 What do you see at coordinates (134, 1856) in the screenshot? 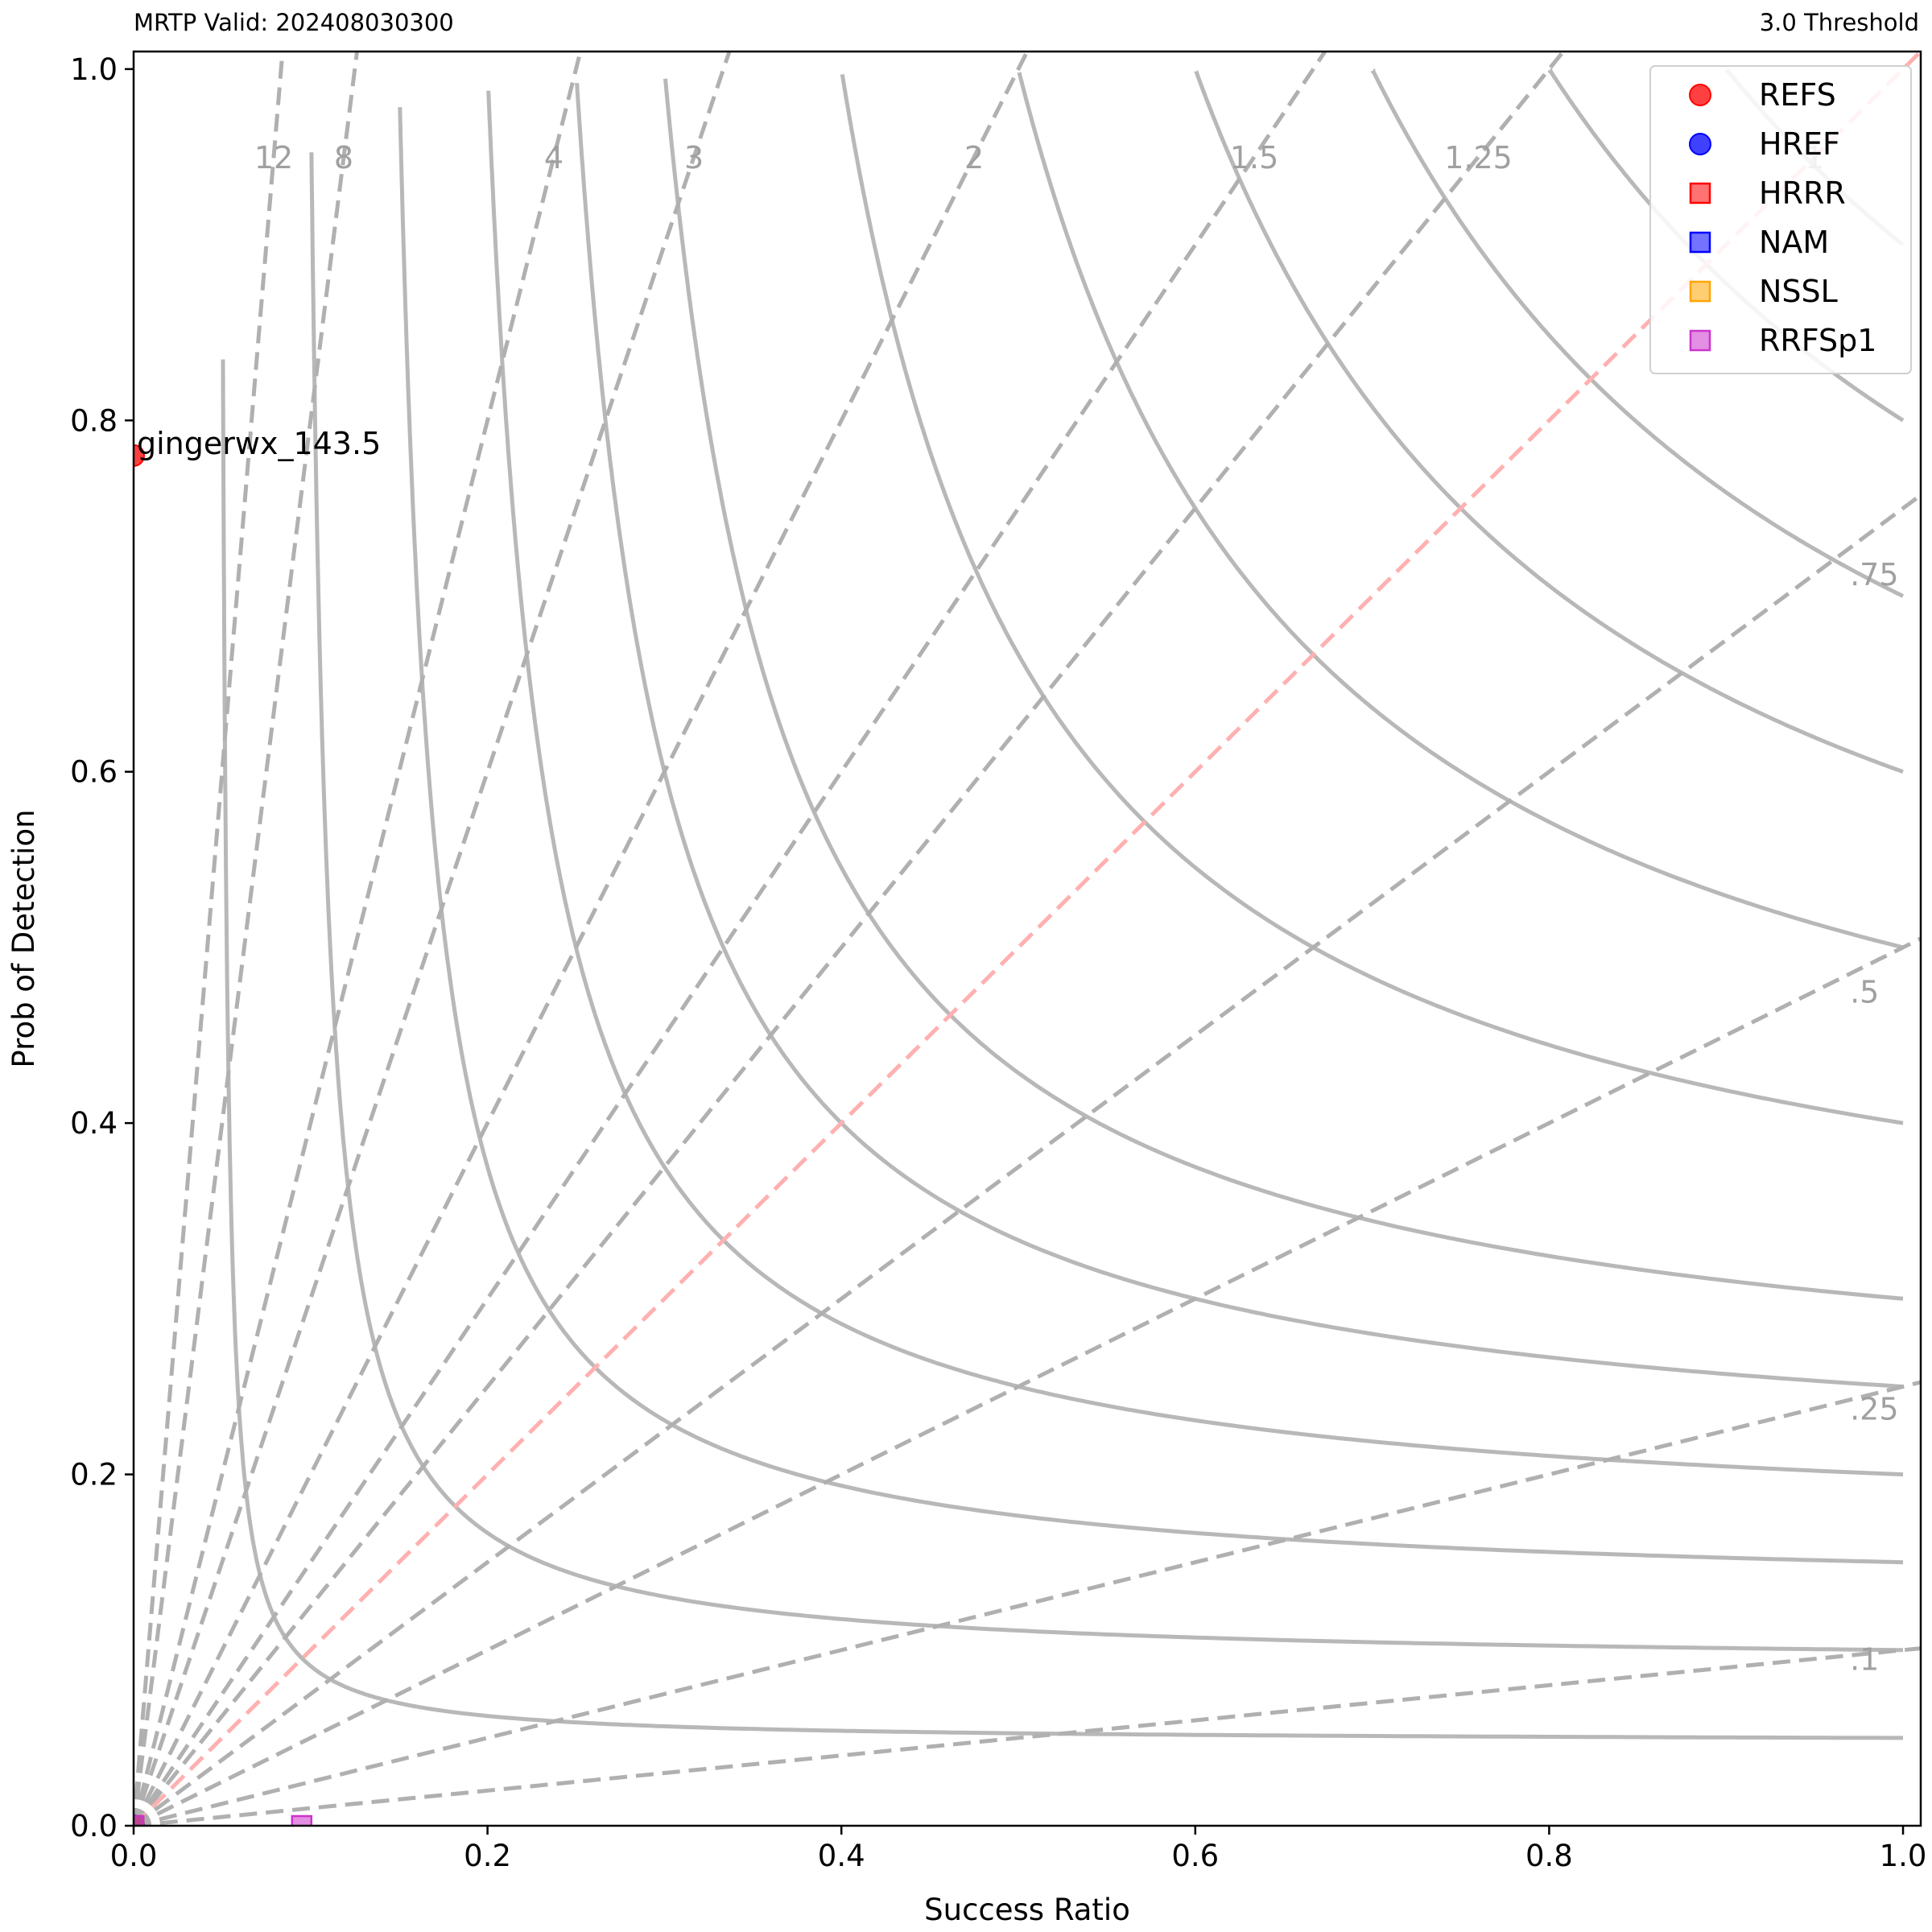
I see `x-tick-label: 0.0` at bounding box center [134, 1856].